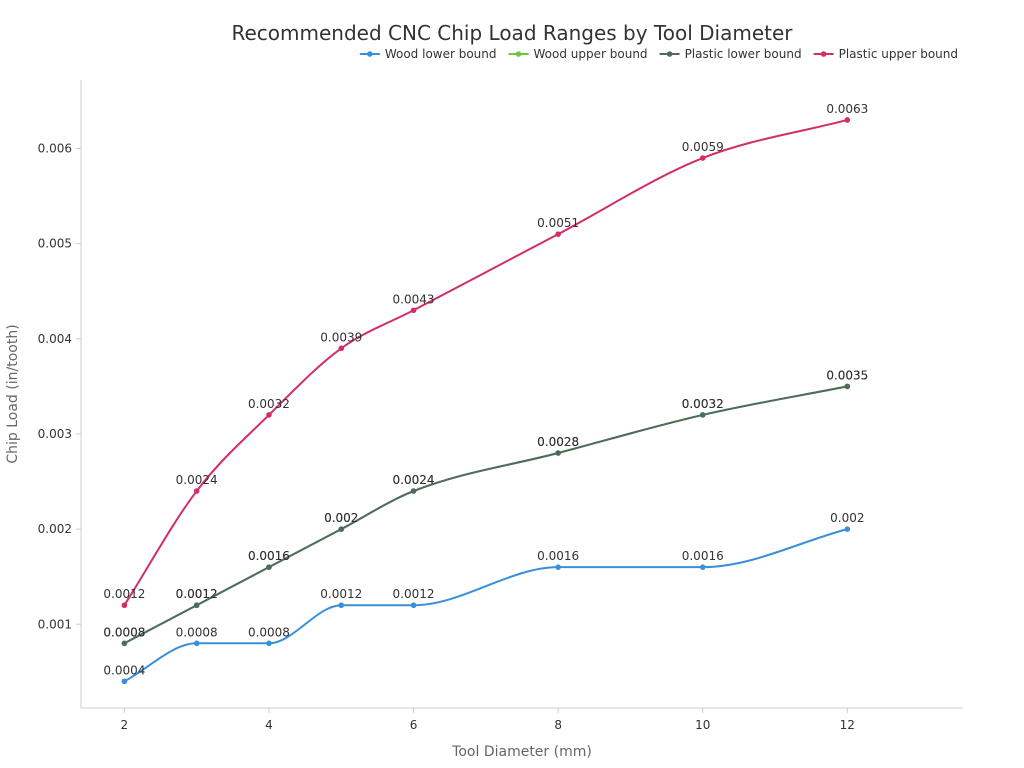 Image resolution: width=1024 pixels, height=768 pixels. I want to click on x-tick-label: 4, so click(269, 725).